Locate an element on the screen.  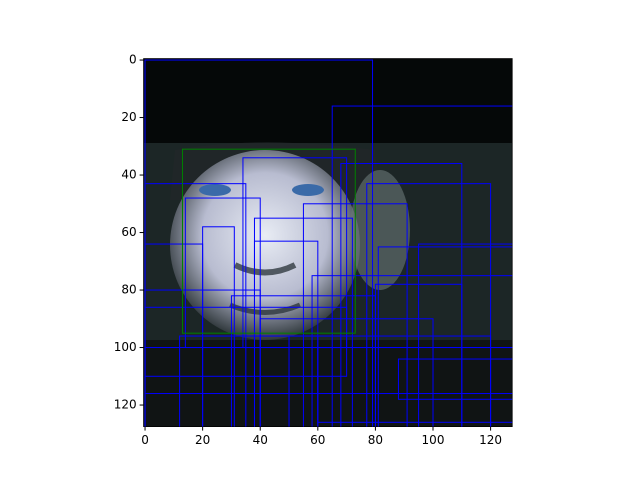
y-tick-label: 100 is located at coordinates (125, 347).